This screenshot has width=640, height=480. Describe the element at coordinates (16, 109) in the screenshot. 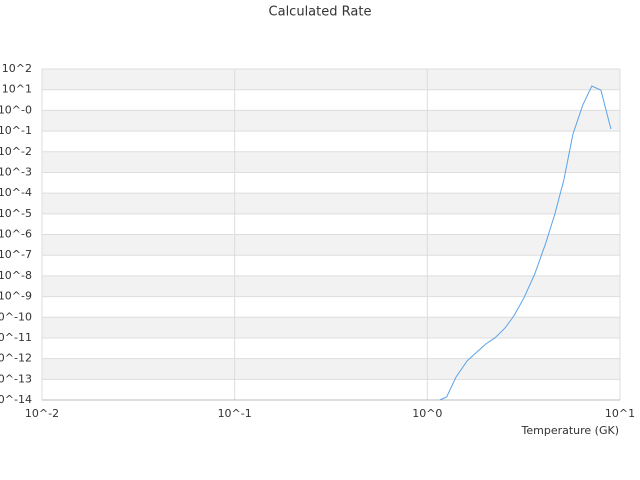

I see `y-tick-label: 10^-0` at that location.